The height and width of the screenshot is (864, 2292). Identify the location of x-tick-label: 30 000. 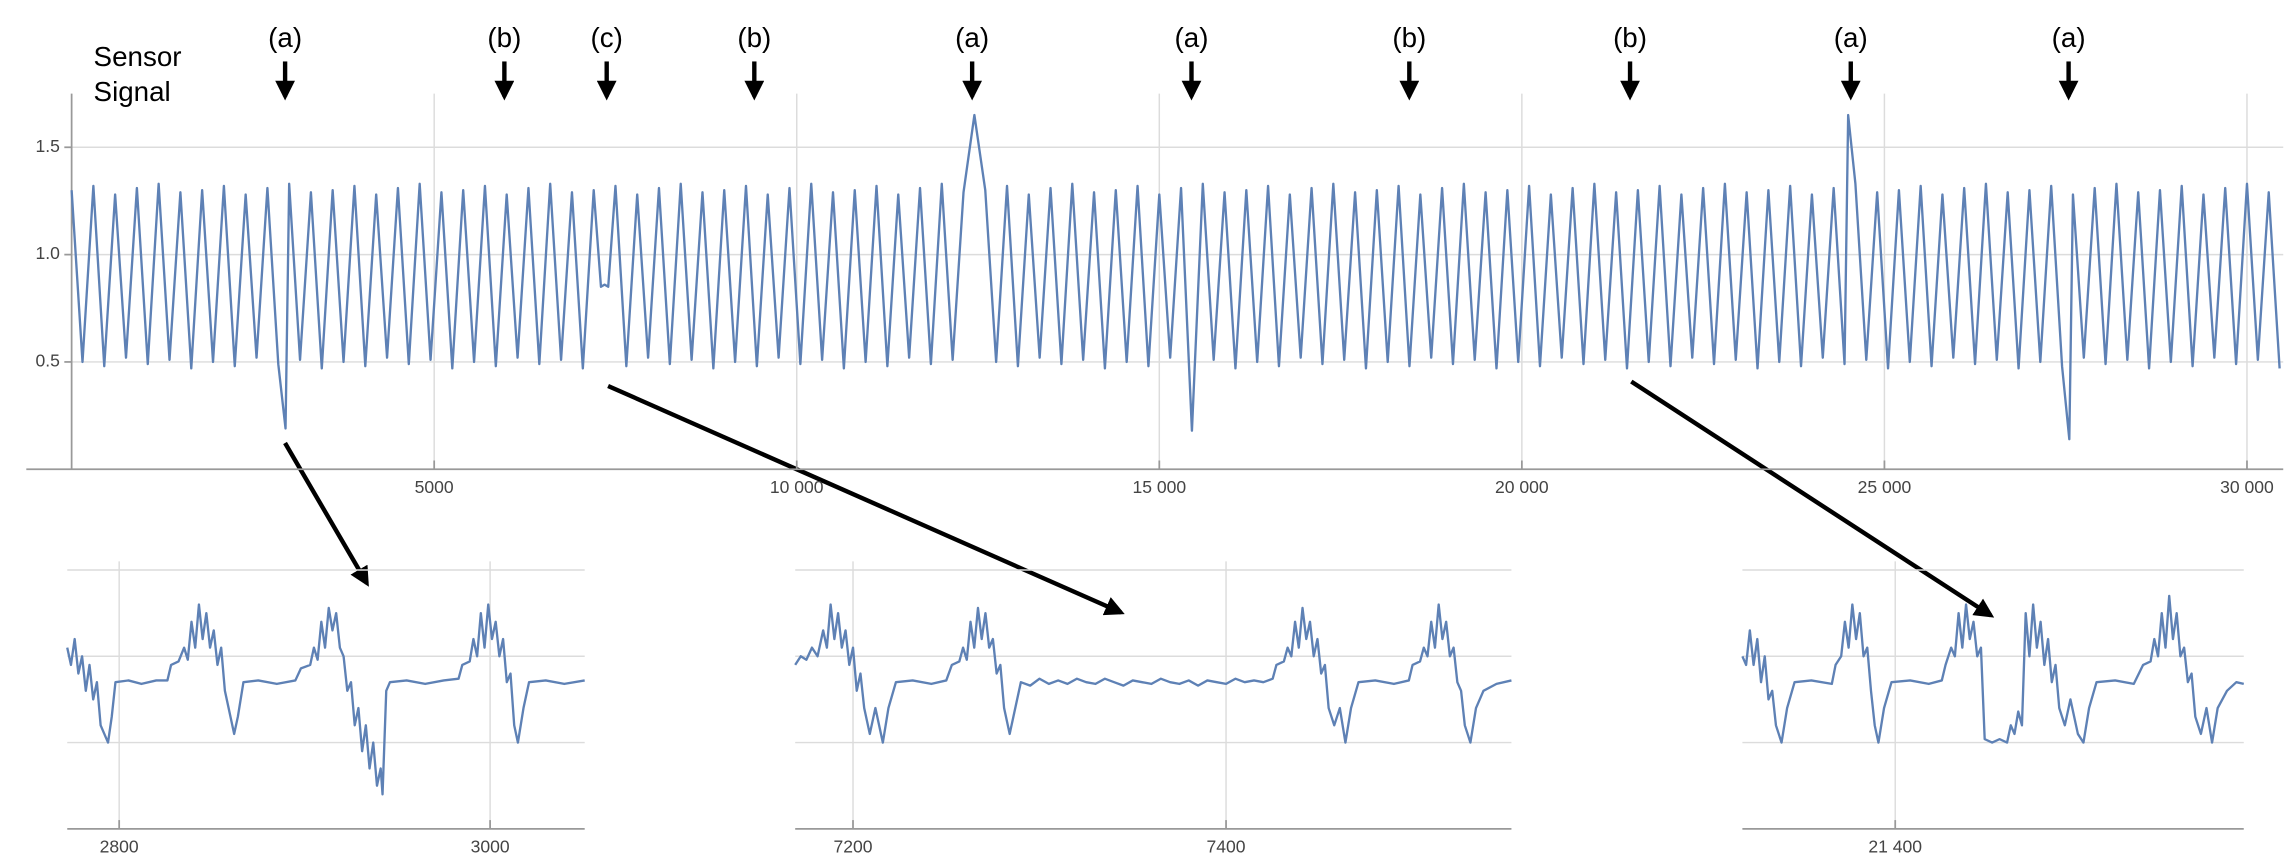
(2247, 487).